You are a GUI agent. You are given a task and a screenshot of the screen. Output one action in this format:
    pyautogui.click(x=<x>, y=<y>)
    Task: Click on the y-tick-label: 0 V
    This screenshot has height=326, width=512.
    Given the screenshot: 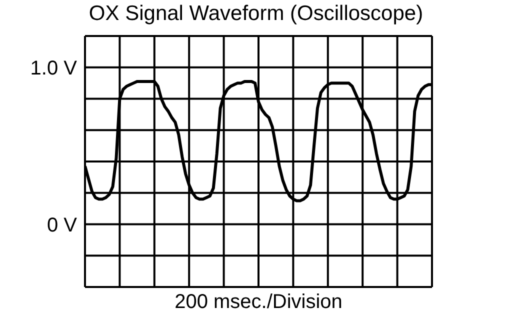 What is the action you would take?
    pyautogui.click(x=62, y=225)
    